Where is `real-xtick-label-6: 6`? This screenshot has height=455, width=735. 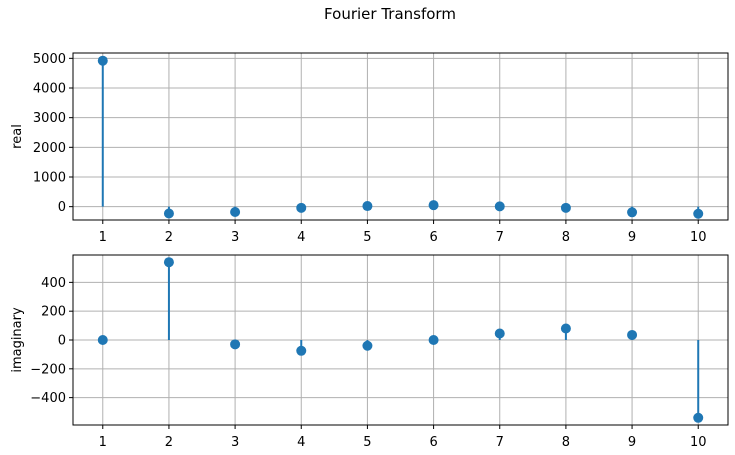
real-xtick-label-6: 6 is located at coordinates (433, 237).